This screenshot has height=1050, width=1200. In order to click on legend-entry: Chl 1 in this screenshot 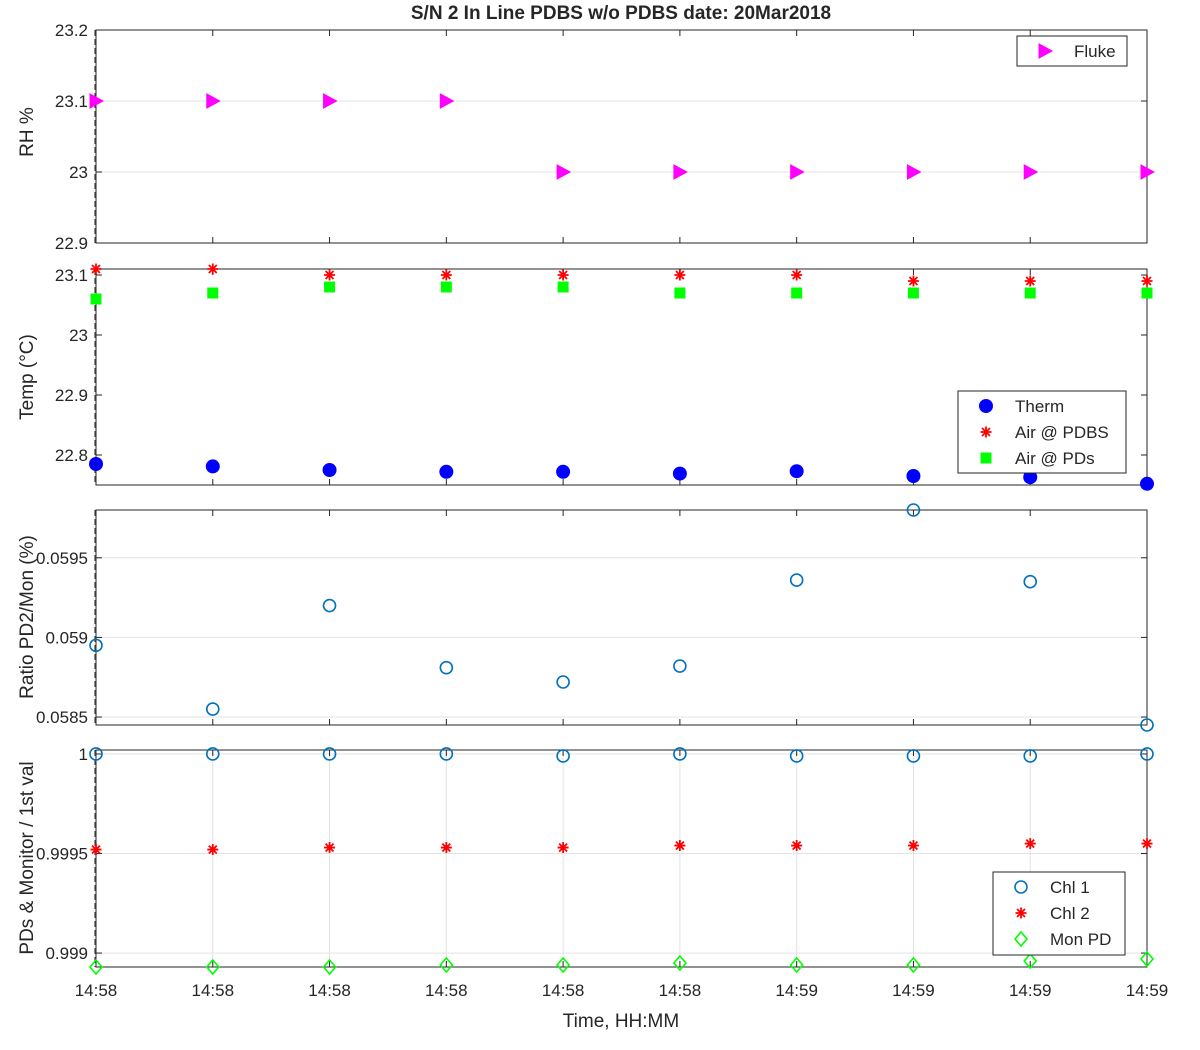, I will do `click(1070, 887)`.